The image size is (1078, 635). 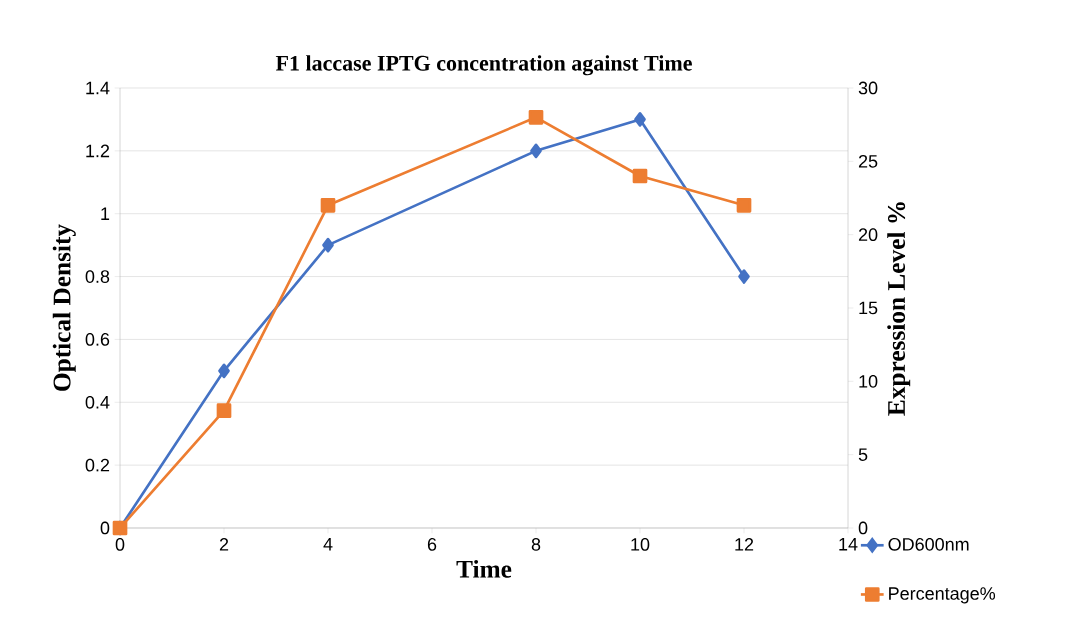 I want to click on y-tick-label: 0.2, so click(x=97, y=465).